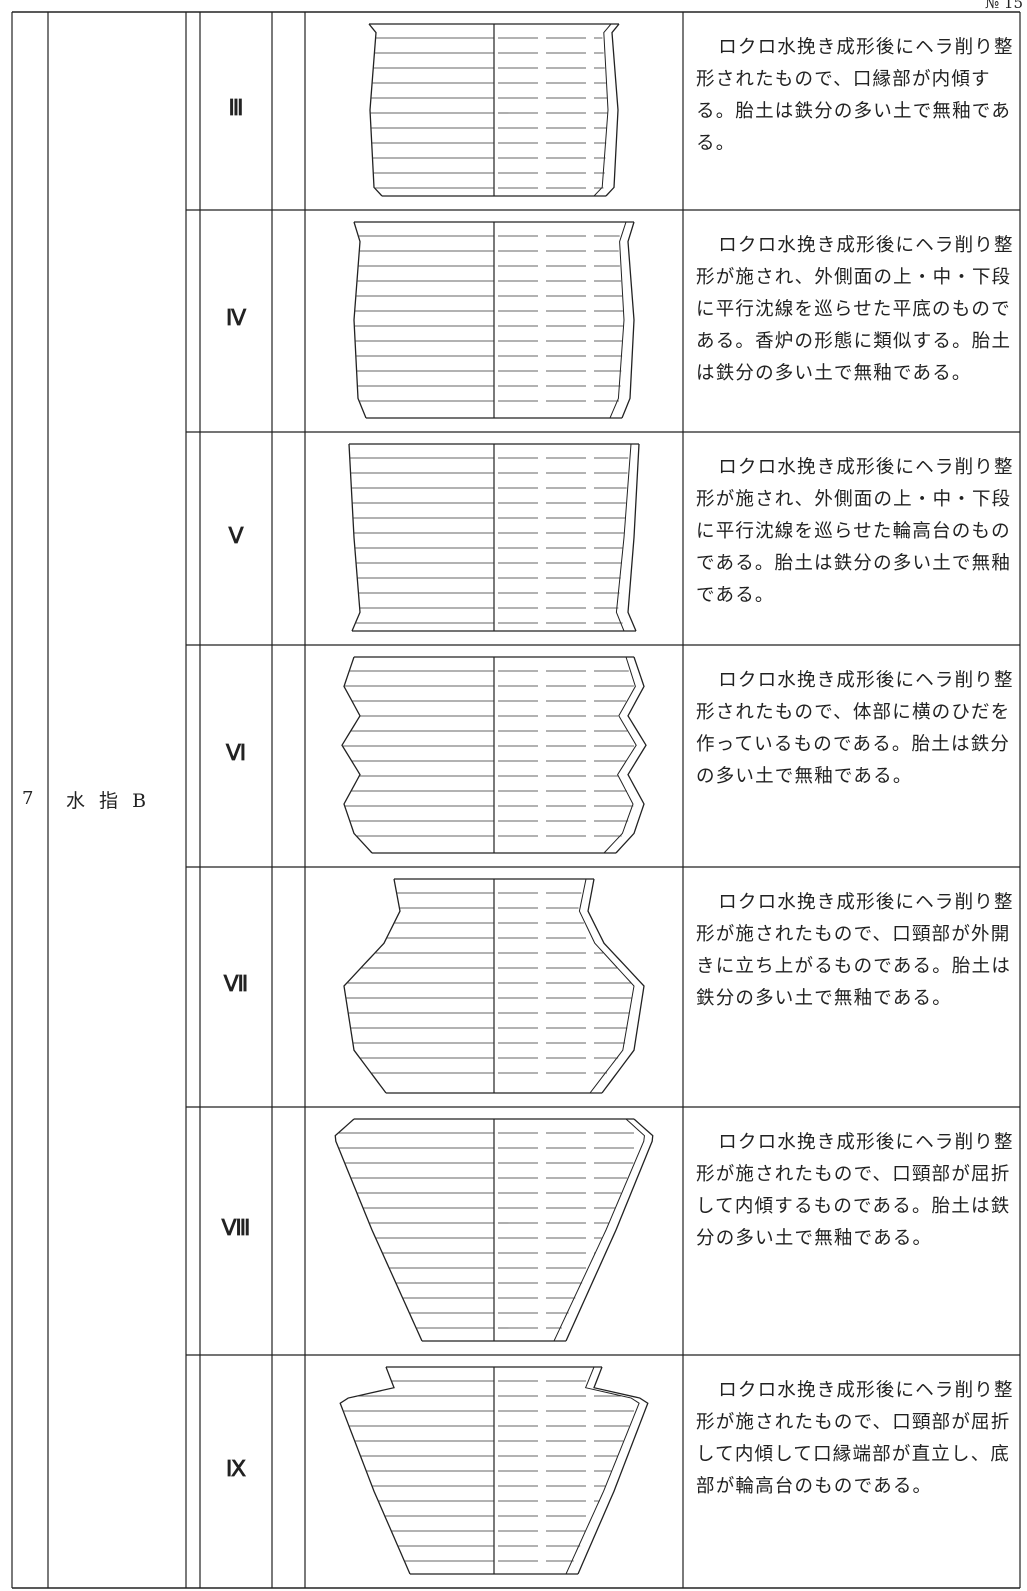 This screenshot has width=1027, height=1591. What do you see at coordinates (236, 752) in the screenshot?
I see `type-numeral: Ⅵ` at bounding box center [236, 752].